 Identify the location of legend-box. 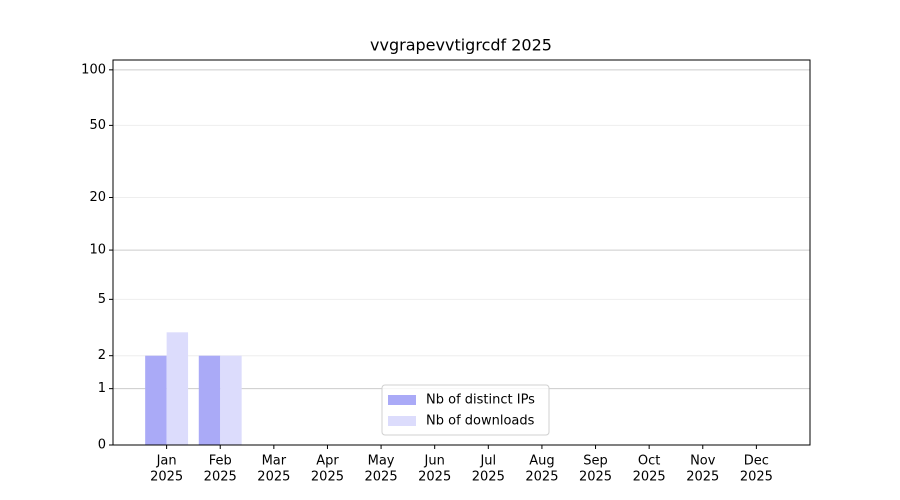
(465, 410).